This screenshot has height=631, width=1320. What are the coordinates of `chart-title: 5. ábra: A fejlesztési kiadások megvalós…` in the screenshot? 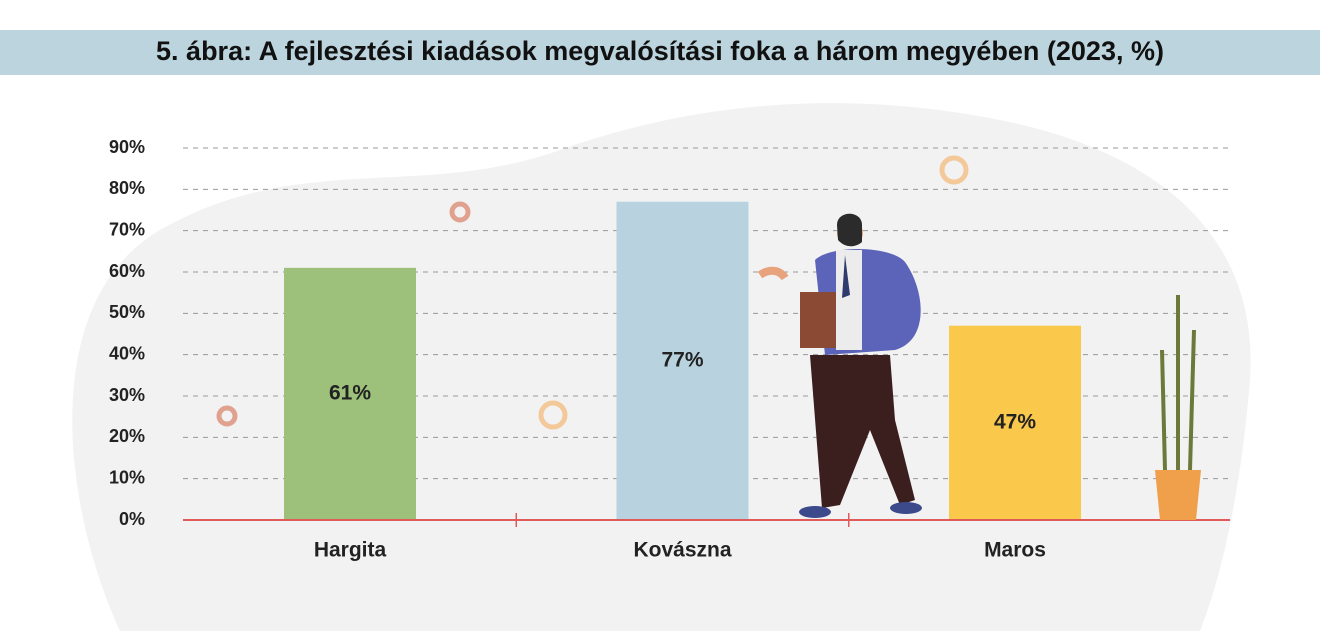 It's located at (660, 51).